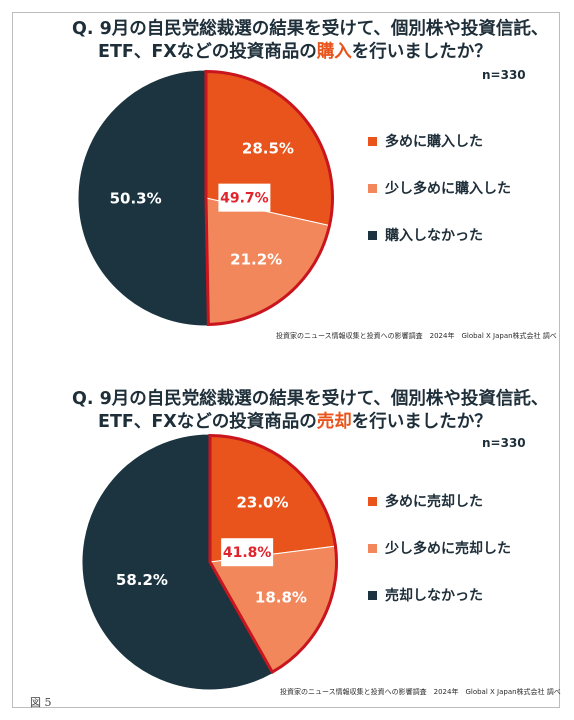  Describe the element at coordinates (256, 259) in the screenshot. I see `slice-label-2: 21.2%` at that location.